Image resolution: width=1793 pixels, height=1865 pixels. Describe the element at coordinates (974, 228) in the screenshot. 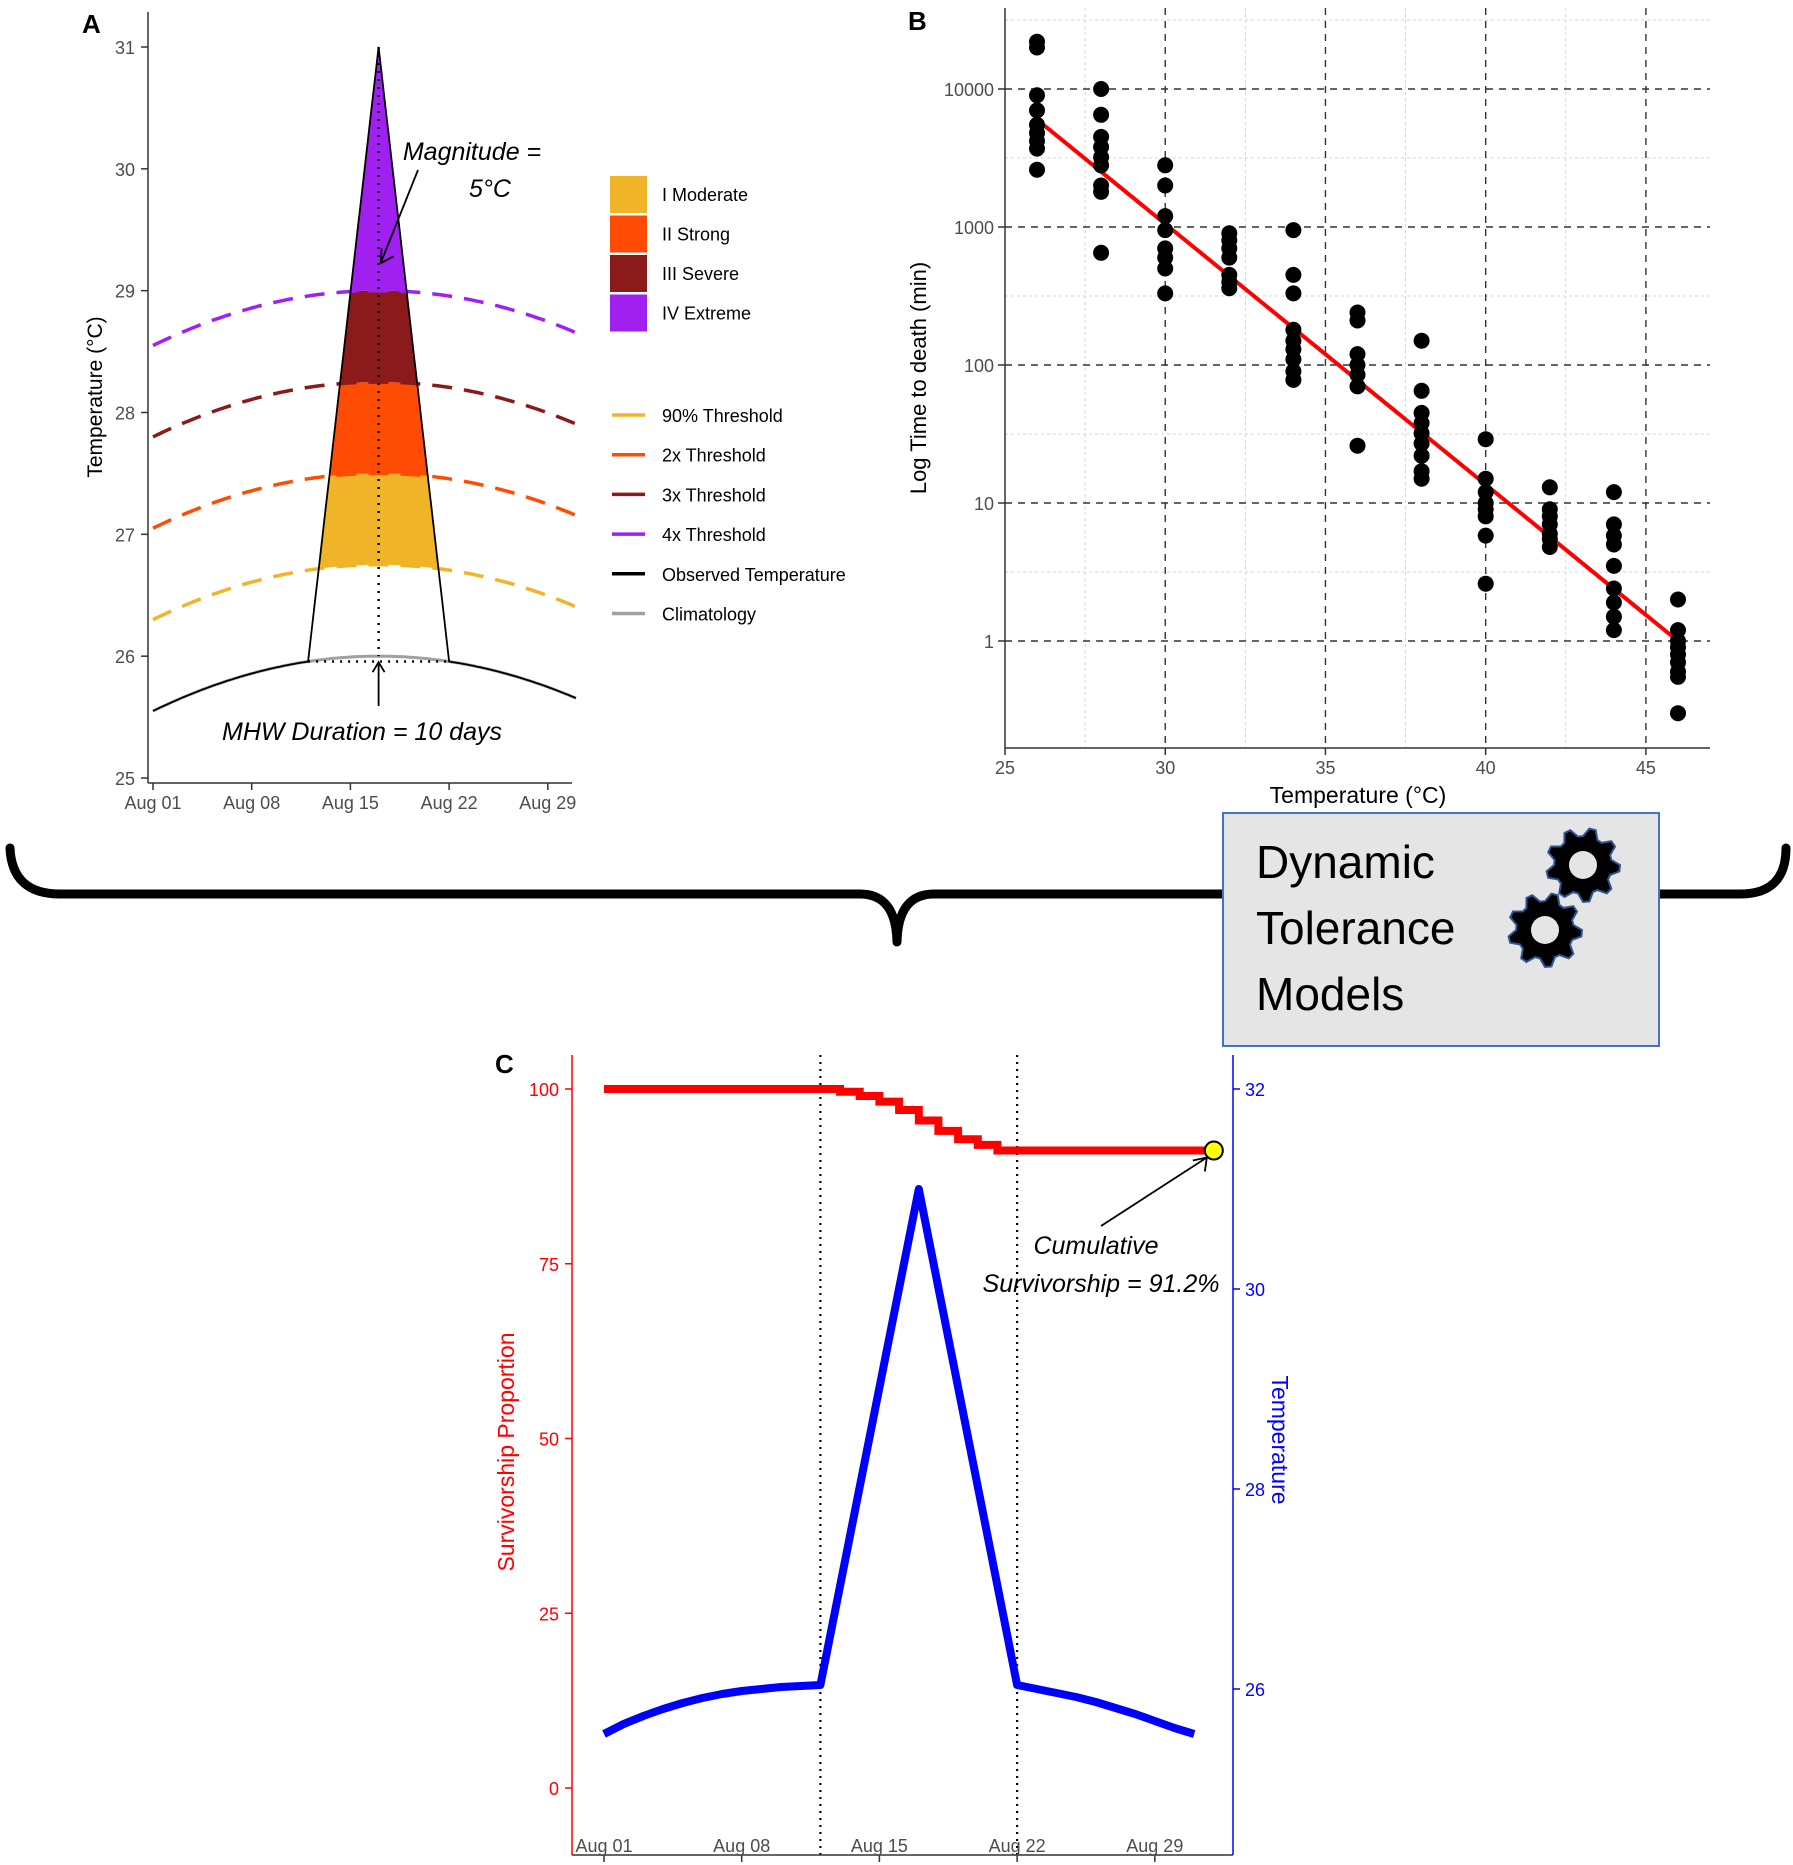

I see `y-tick-label: 1000` at that location.